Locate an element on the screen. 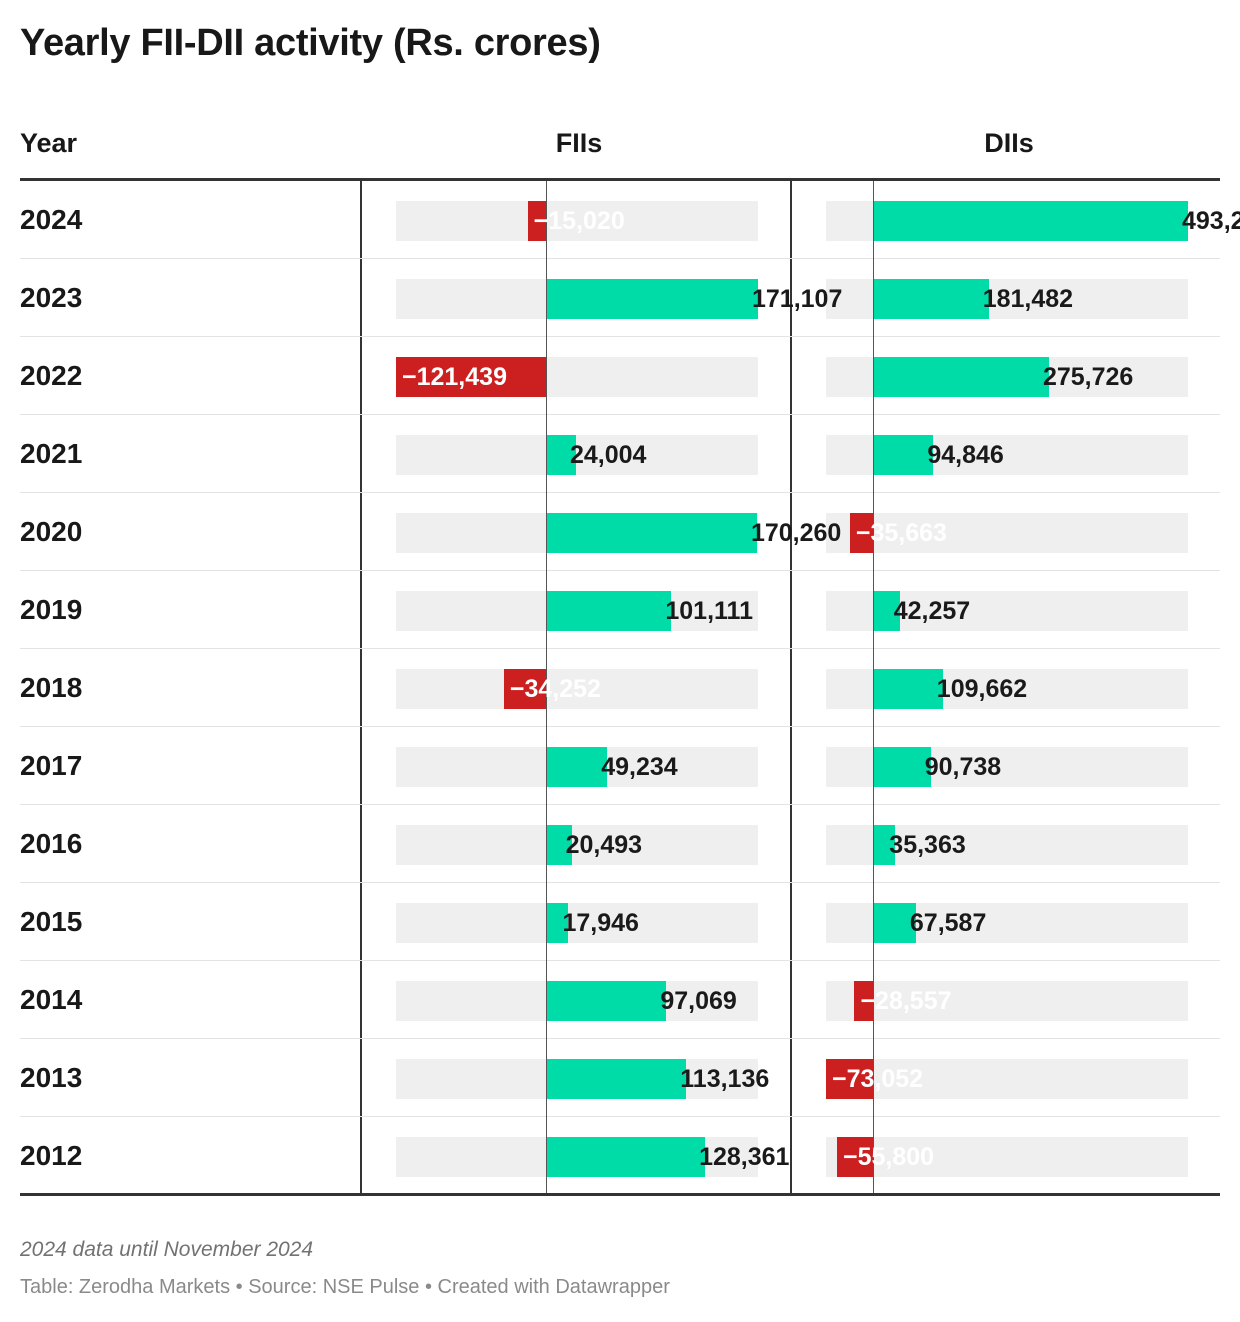 The width and height of the screenshot is (1240, 1322). table-row: 2012 128,361 −55,800 is located at coordinates (620, 1156).